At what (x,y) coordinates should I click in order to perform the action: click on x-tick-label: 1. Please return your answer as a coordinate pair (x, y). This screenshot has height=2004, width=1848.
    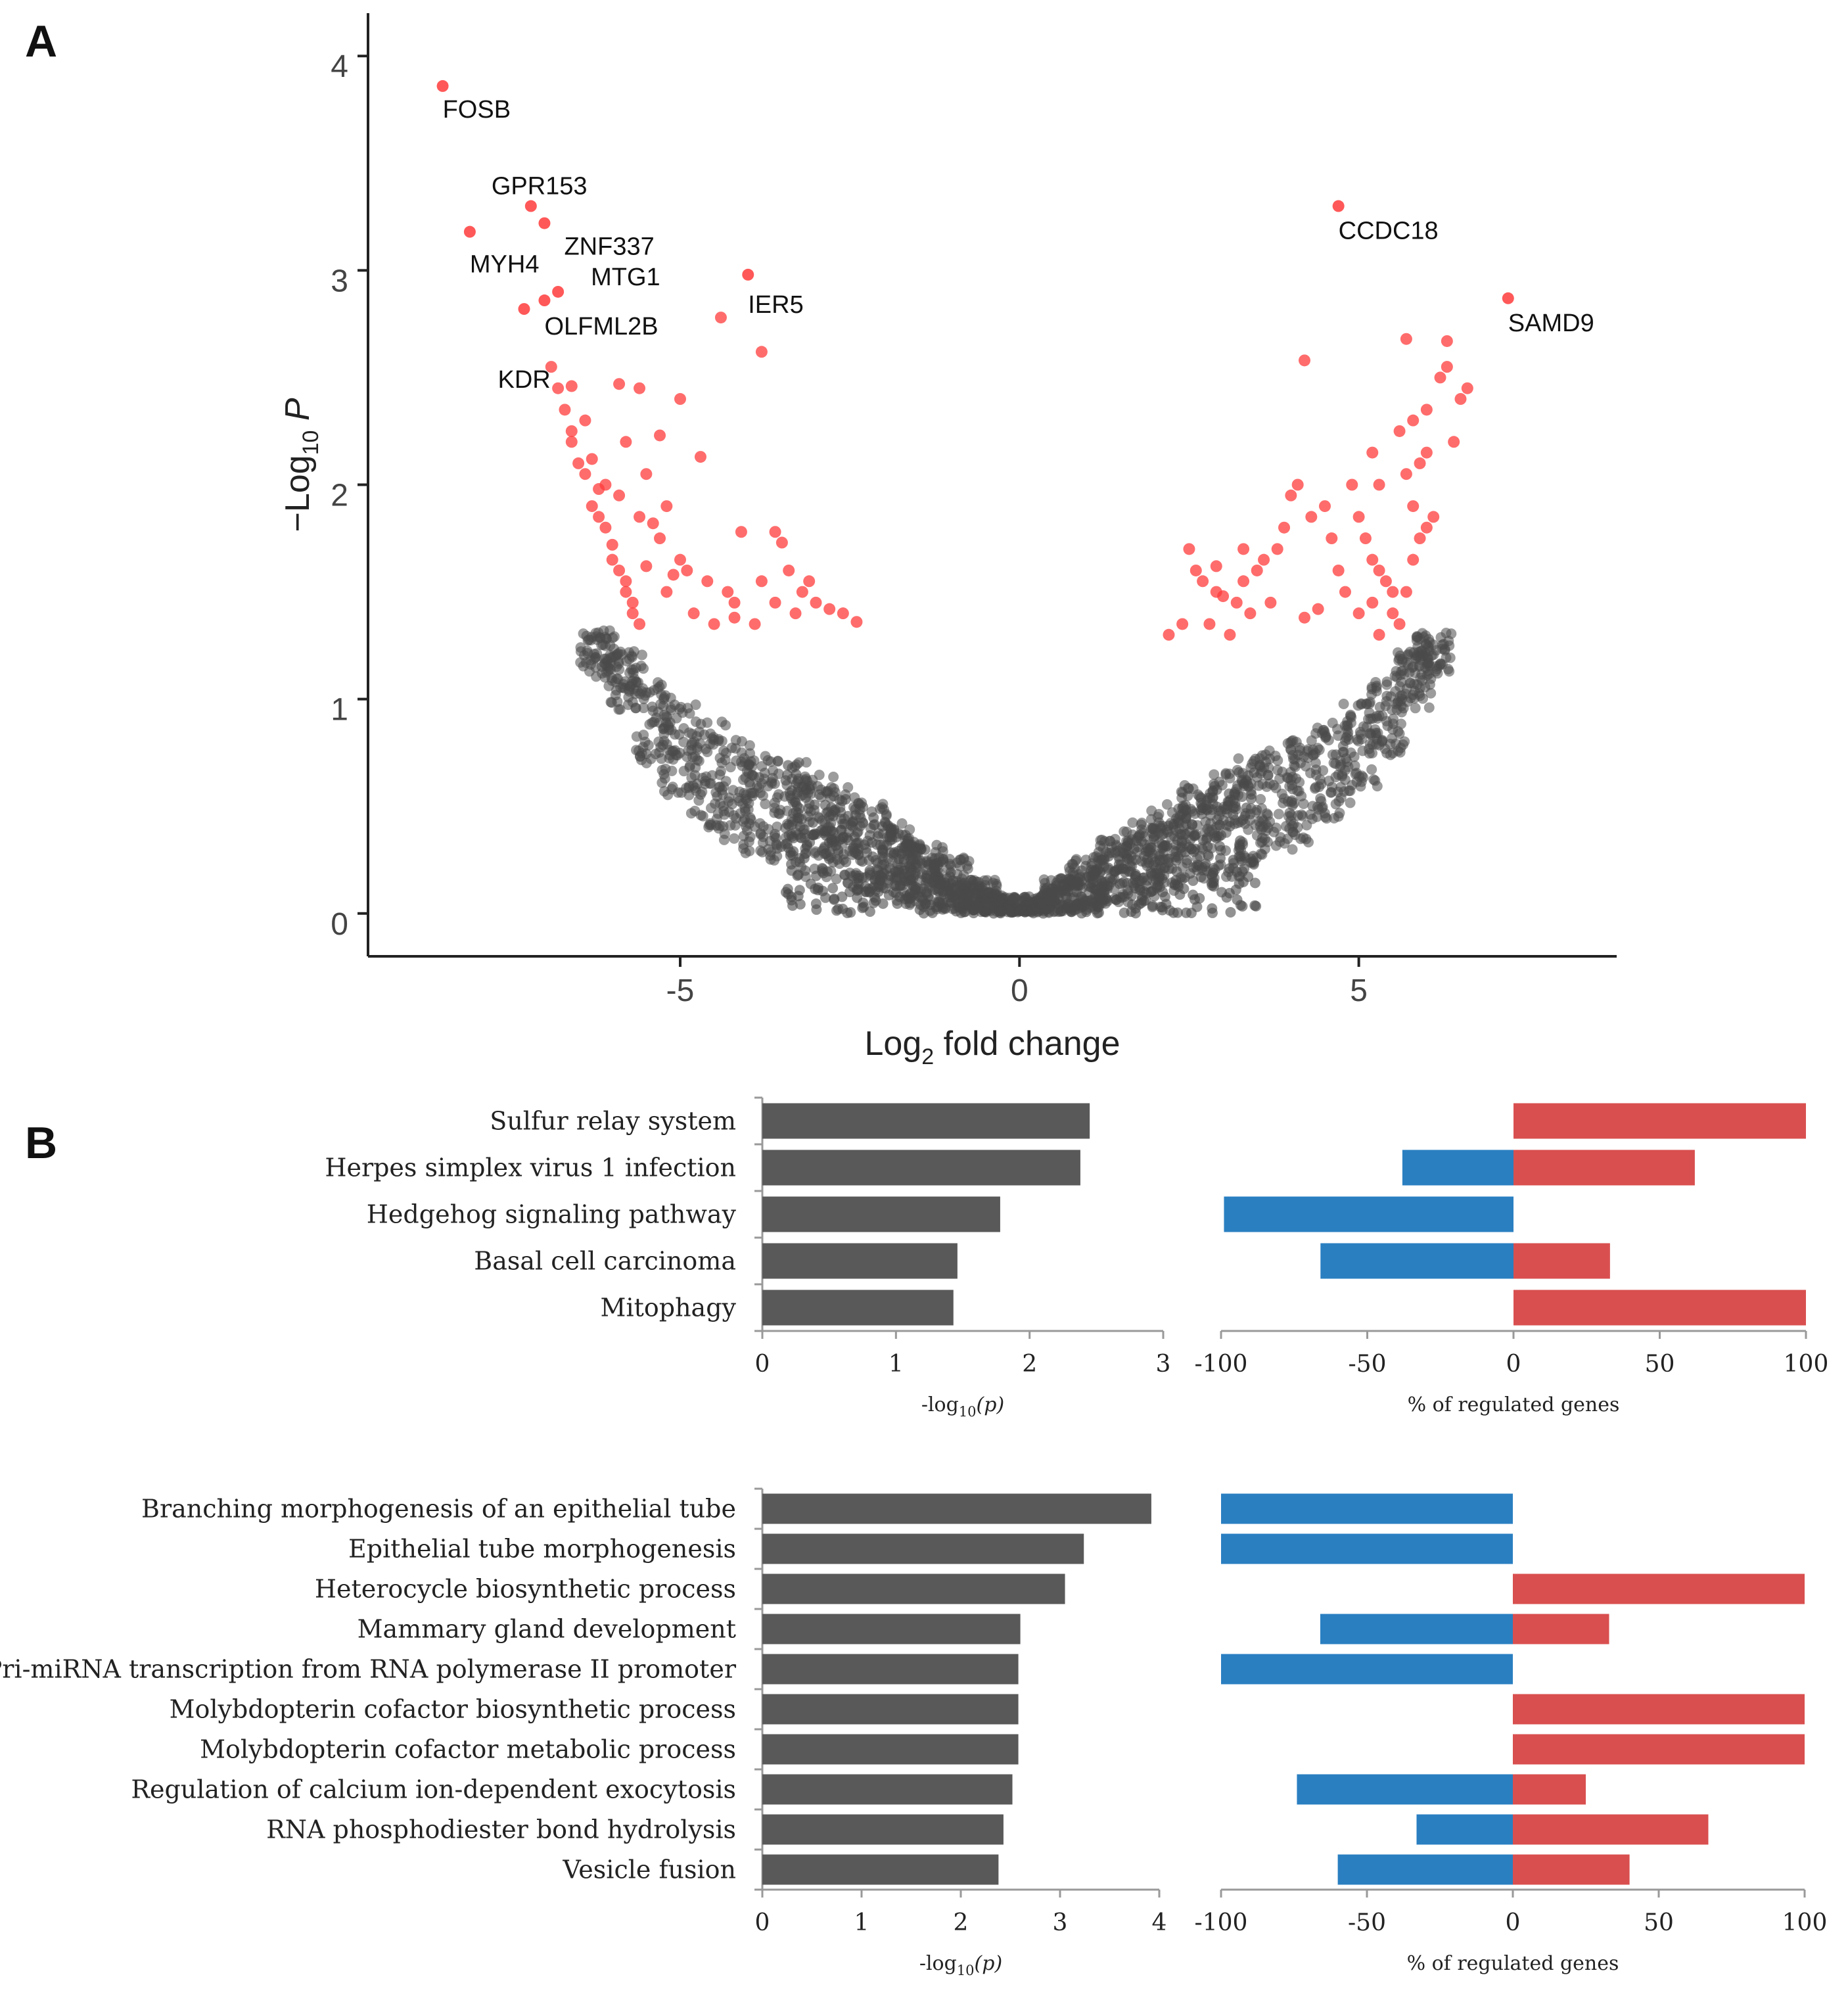
    Looking at the image, I should click on (861, 1923).